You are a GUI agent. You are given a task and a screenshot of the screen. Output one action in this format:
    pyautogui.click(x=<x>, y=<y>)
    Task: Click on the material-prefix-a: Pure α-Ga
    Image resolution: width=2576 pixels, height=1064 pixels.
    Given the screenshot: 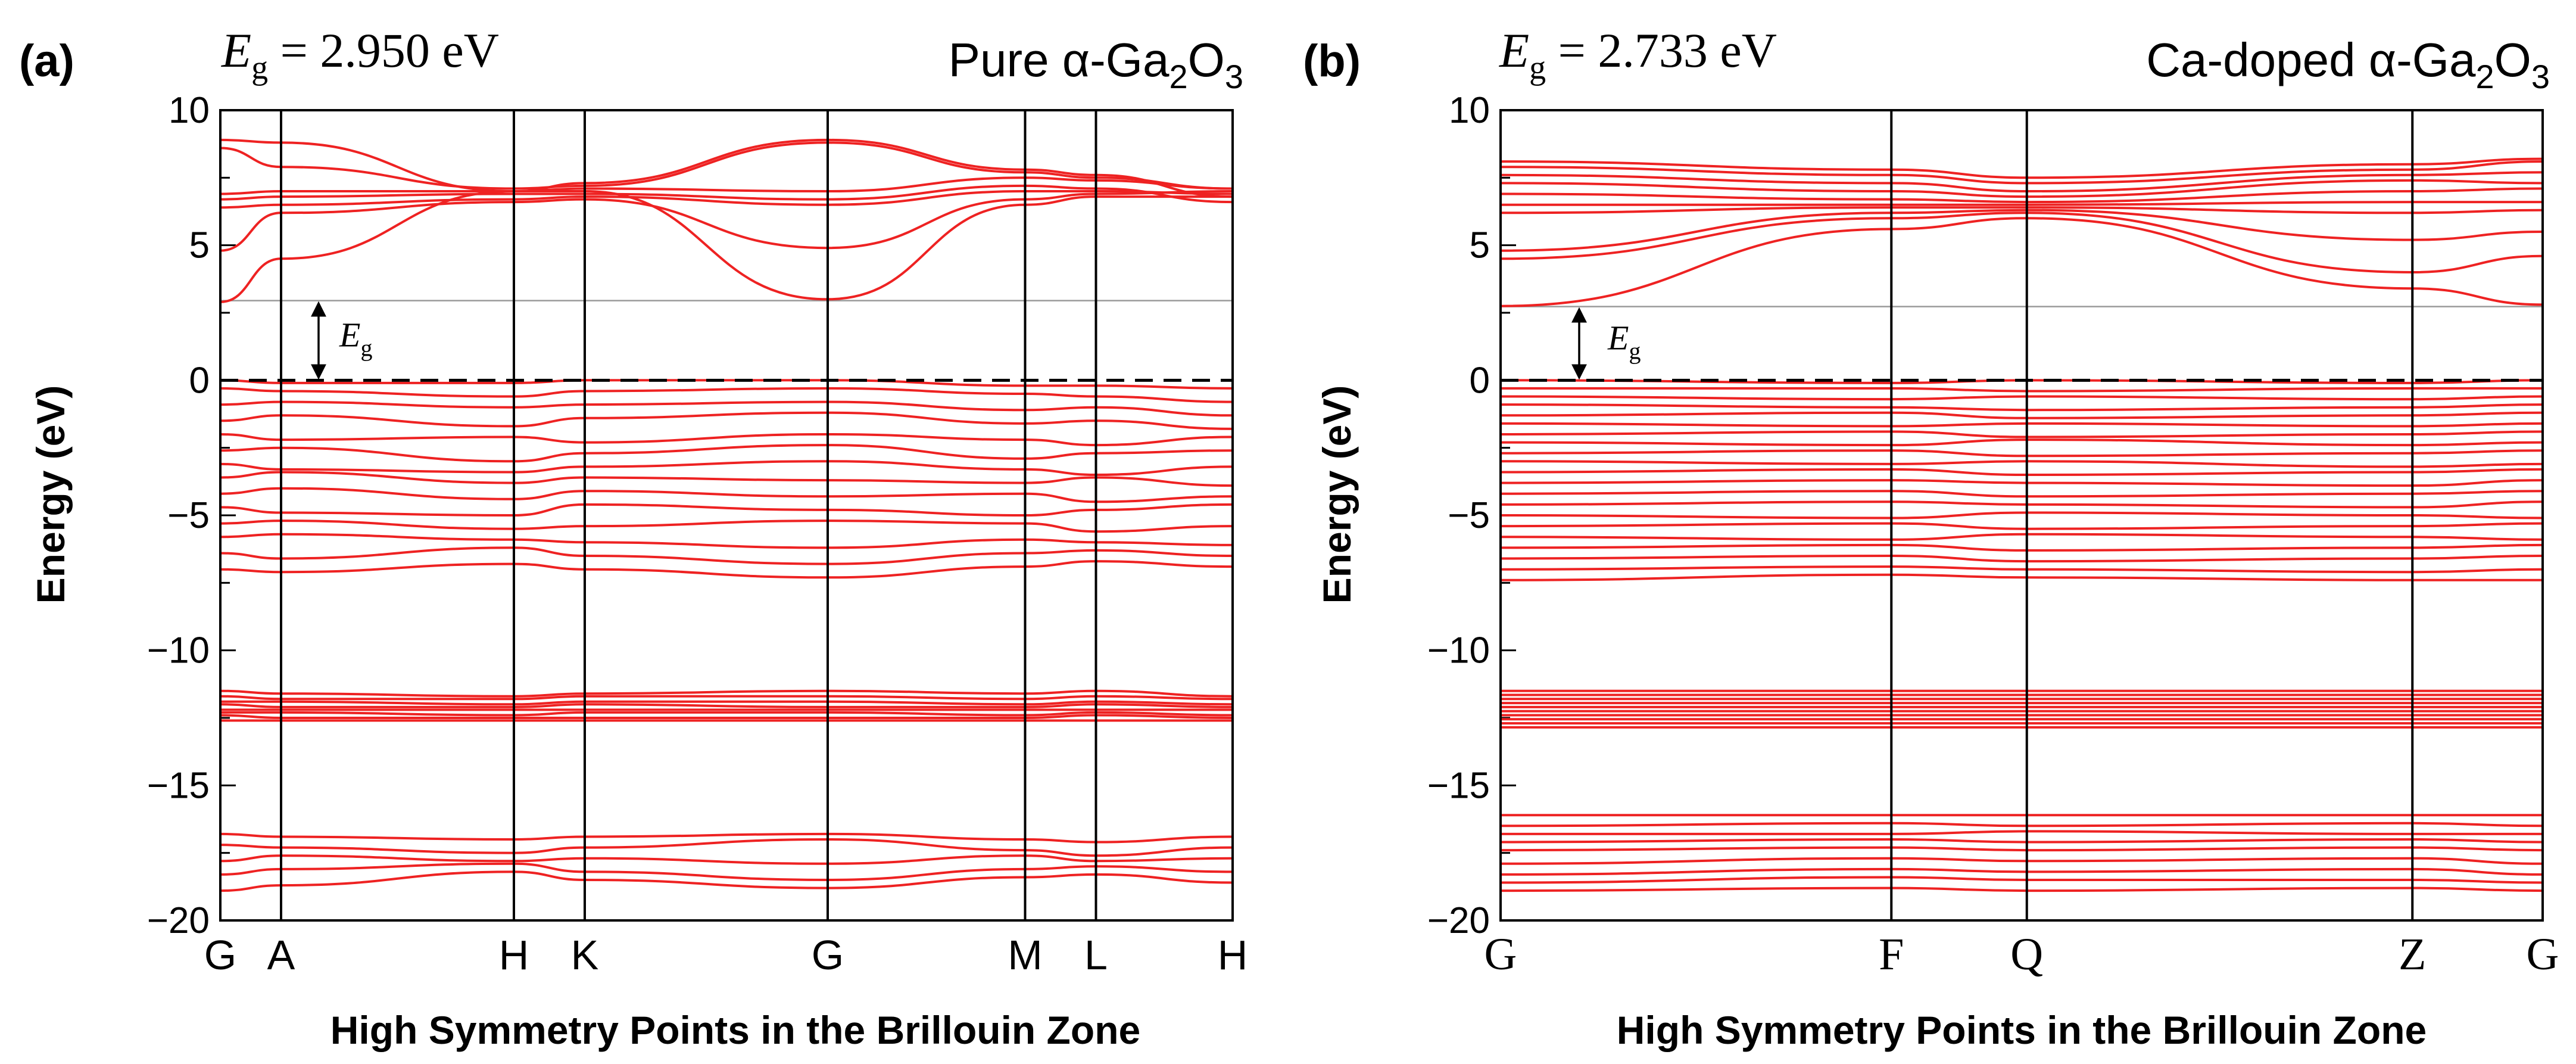 What is the action you would take?
    pyautogui.click(x=1059, y=59)
    